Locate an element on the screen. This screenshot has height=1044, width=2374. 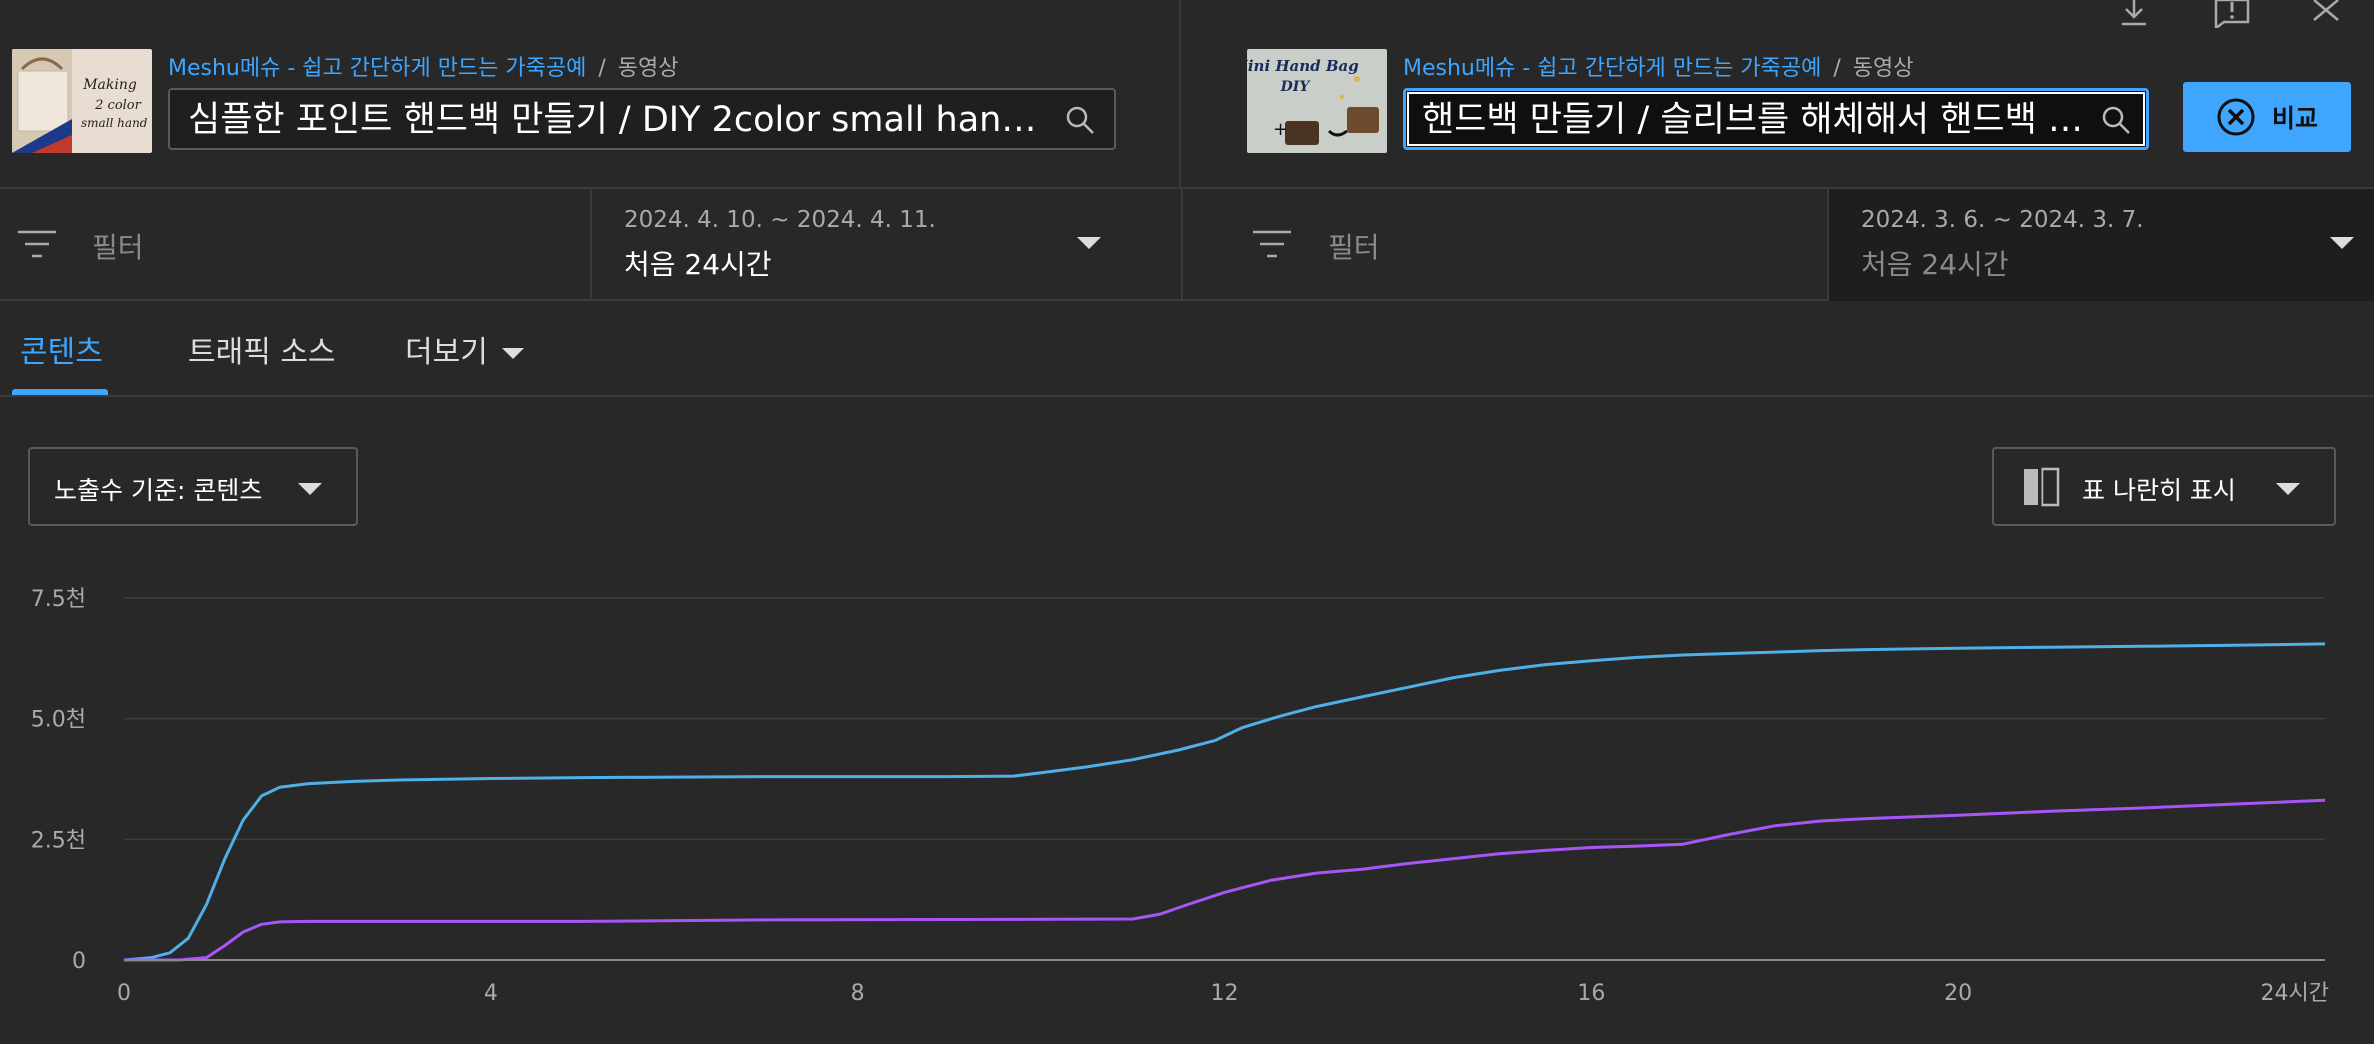
tab-content: 콘텐츠 is located at coordinates (61, 352).